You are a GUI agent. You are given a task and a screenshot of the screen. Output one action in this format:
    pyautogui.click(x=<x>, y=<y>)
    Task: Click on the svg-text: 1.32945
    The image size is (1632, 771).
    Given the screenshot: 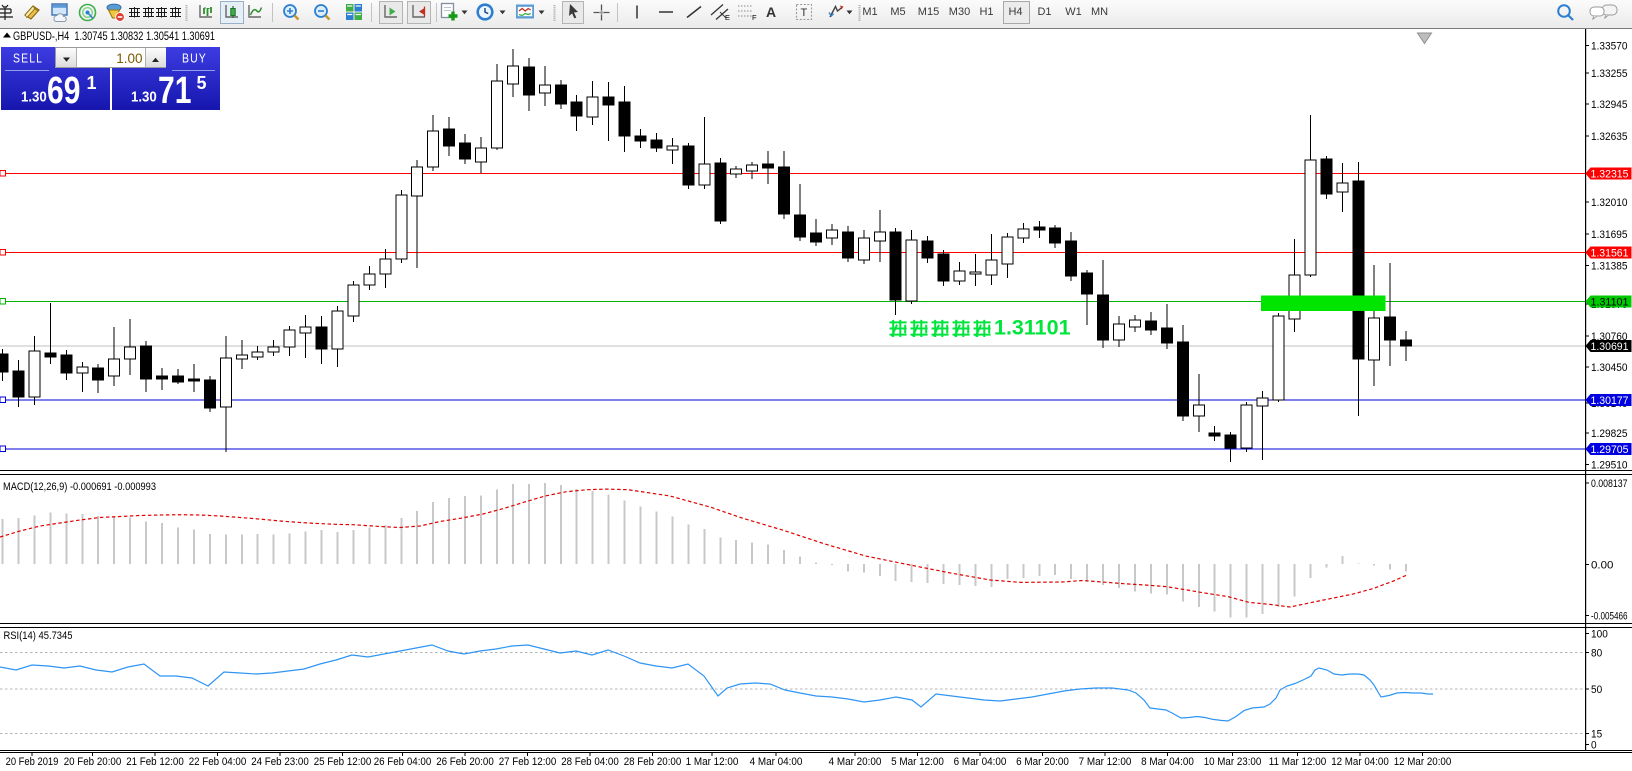 What is the action you would take?
    pyautogui.click(x=1609, y=105)
    